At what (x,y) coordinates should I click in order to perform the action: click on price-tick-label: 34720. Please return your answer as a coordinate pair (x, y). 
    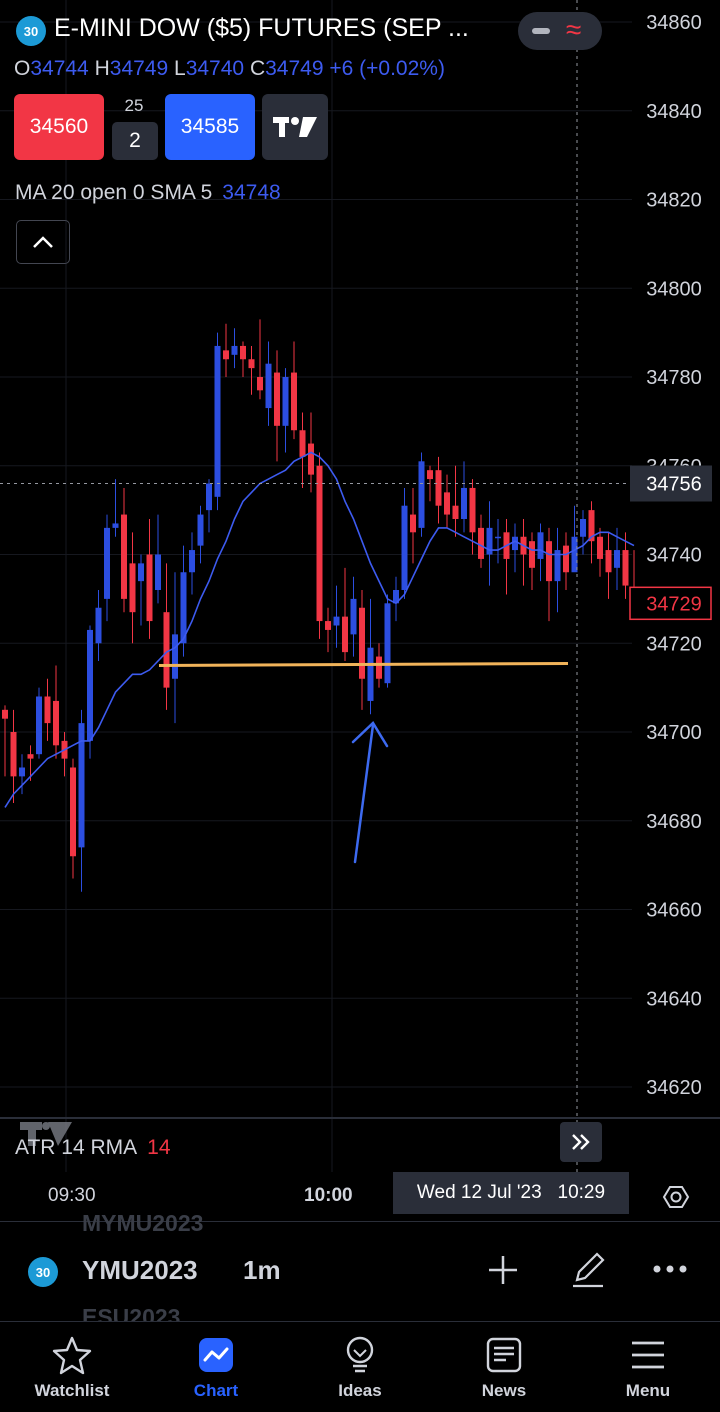
    Looking at the image, I should click on (674, 644).